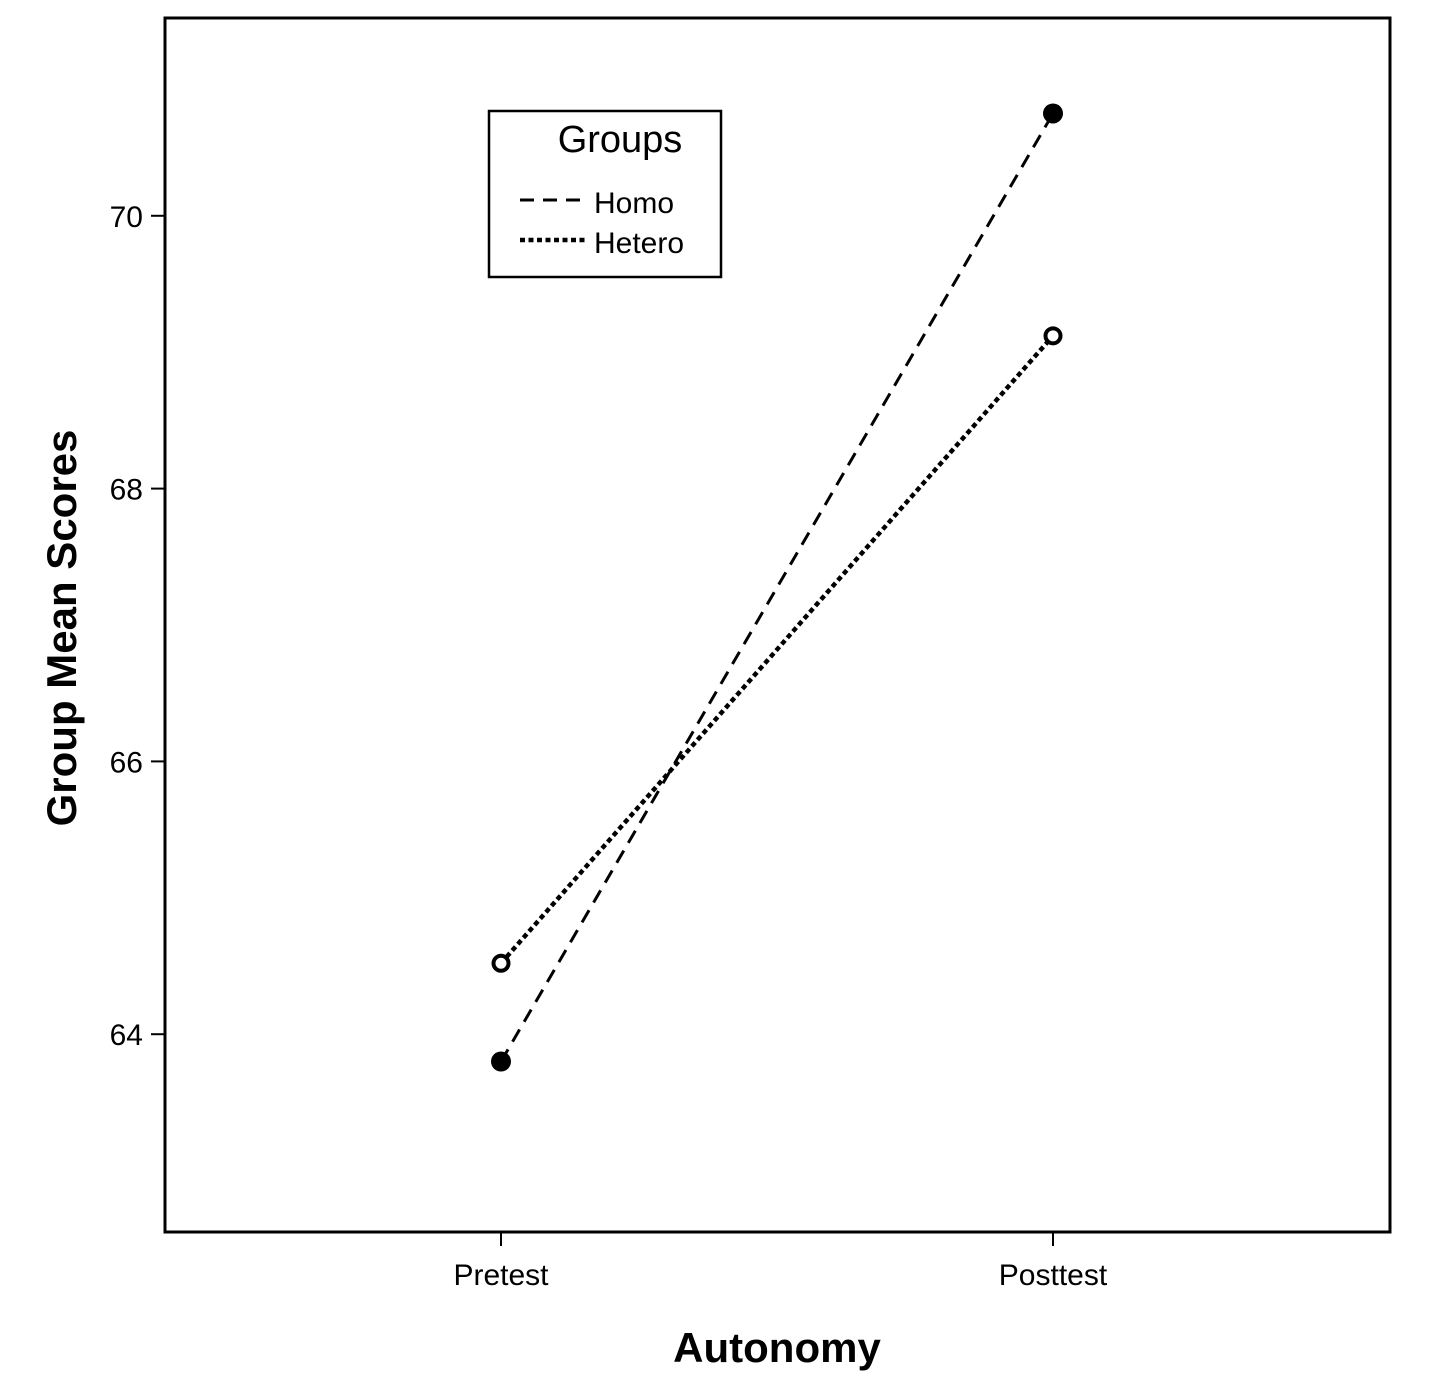 Image resolution: width=1439 pixels, height=1385 pixels. Describe the element at coordinates (780, 1262) in the screenshot. I see `x-axis: Pretest Posttest` at that location.